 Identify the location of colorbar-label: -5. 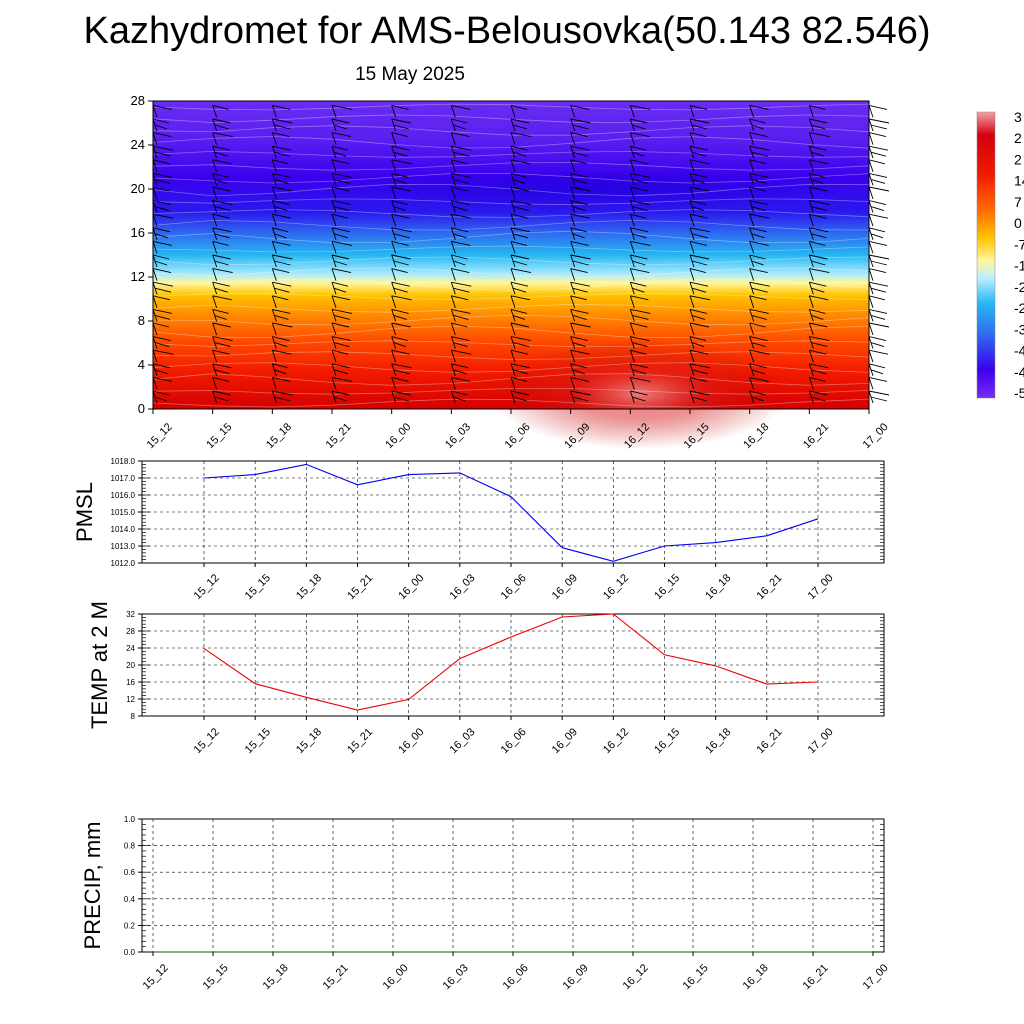
(1019, 393).